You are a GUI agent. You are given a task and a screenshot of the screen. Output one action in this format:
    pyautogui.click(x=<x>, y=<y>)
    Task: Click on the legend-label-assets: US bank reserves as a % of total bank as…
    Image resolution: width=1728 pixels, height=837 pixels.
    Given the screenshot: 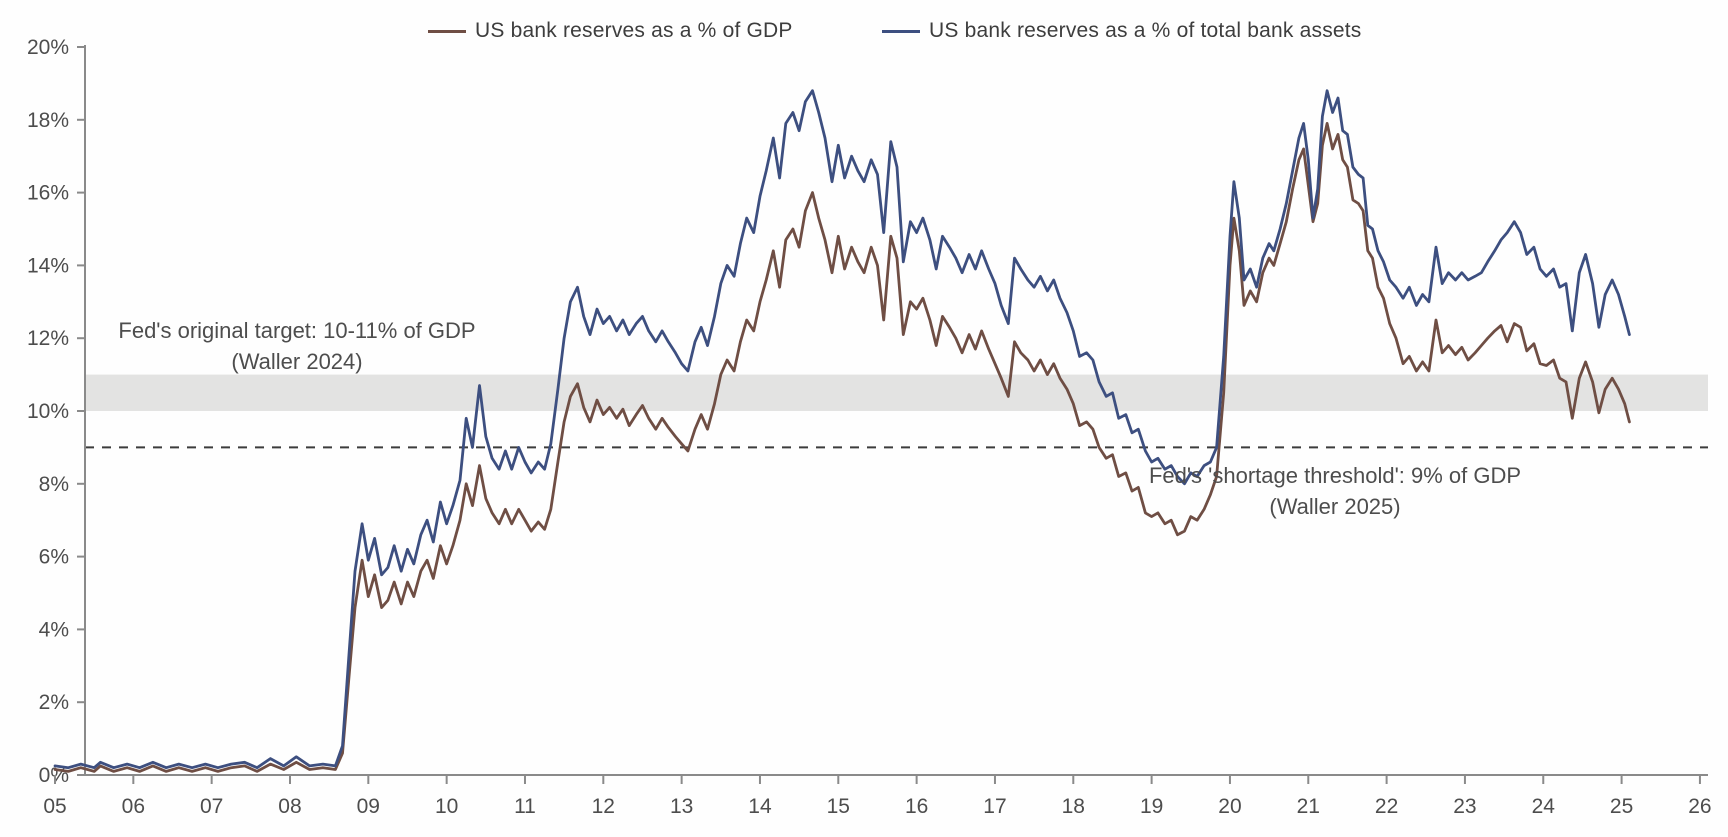 What is the action you would take?
    pyautogui.click(x=1145, y=30)
    